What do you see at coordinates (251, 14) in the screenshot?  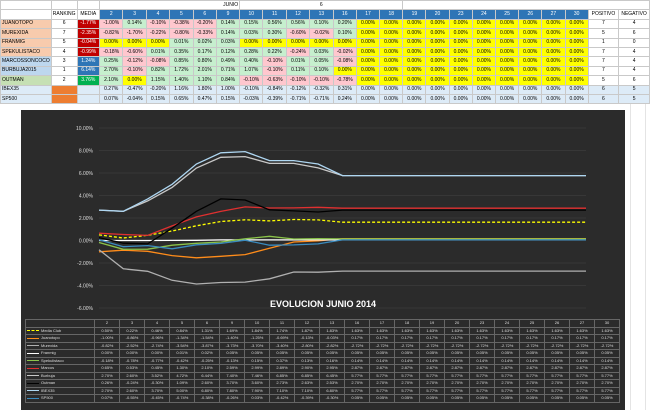 I see `day-header: 10` at bounding box center [251, 14].